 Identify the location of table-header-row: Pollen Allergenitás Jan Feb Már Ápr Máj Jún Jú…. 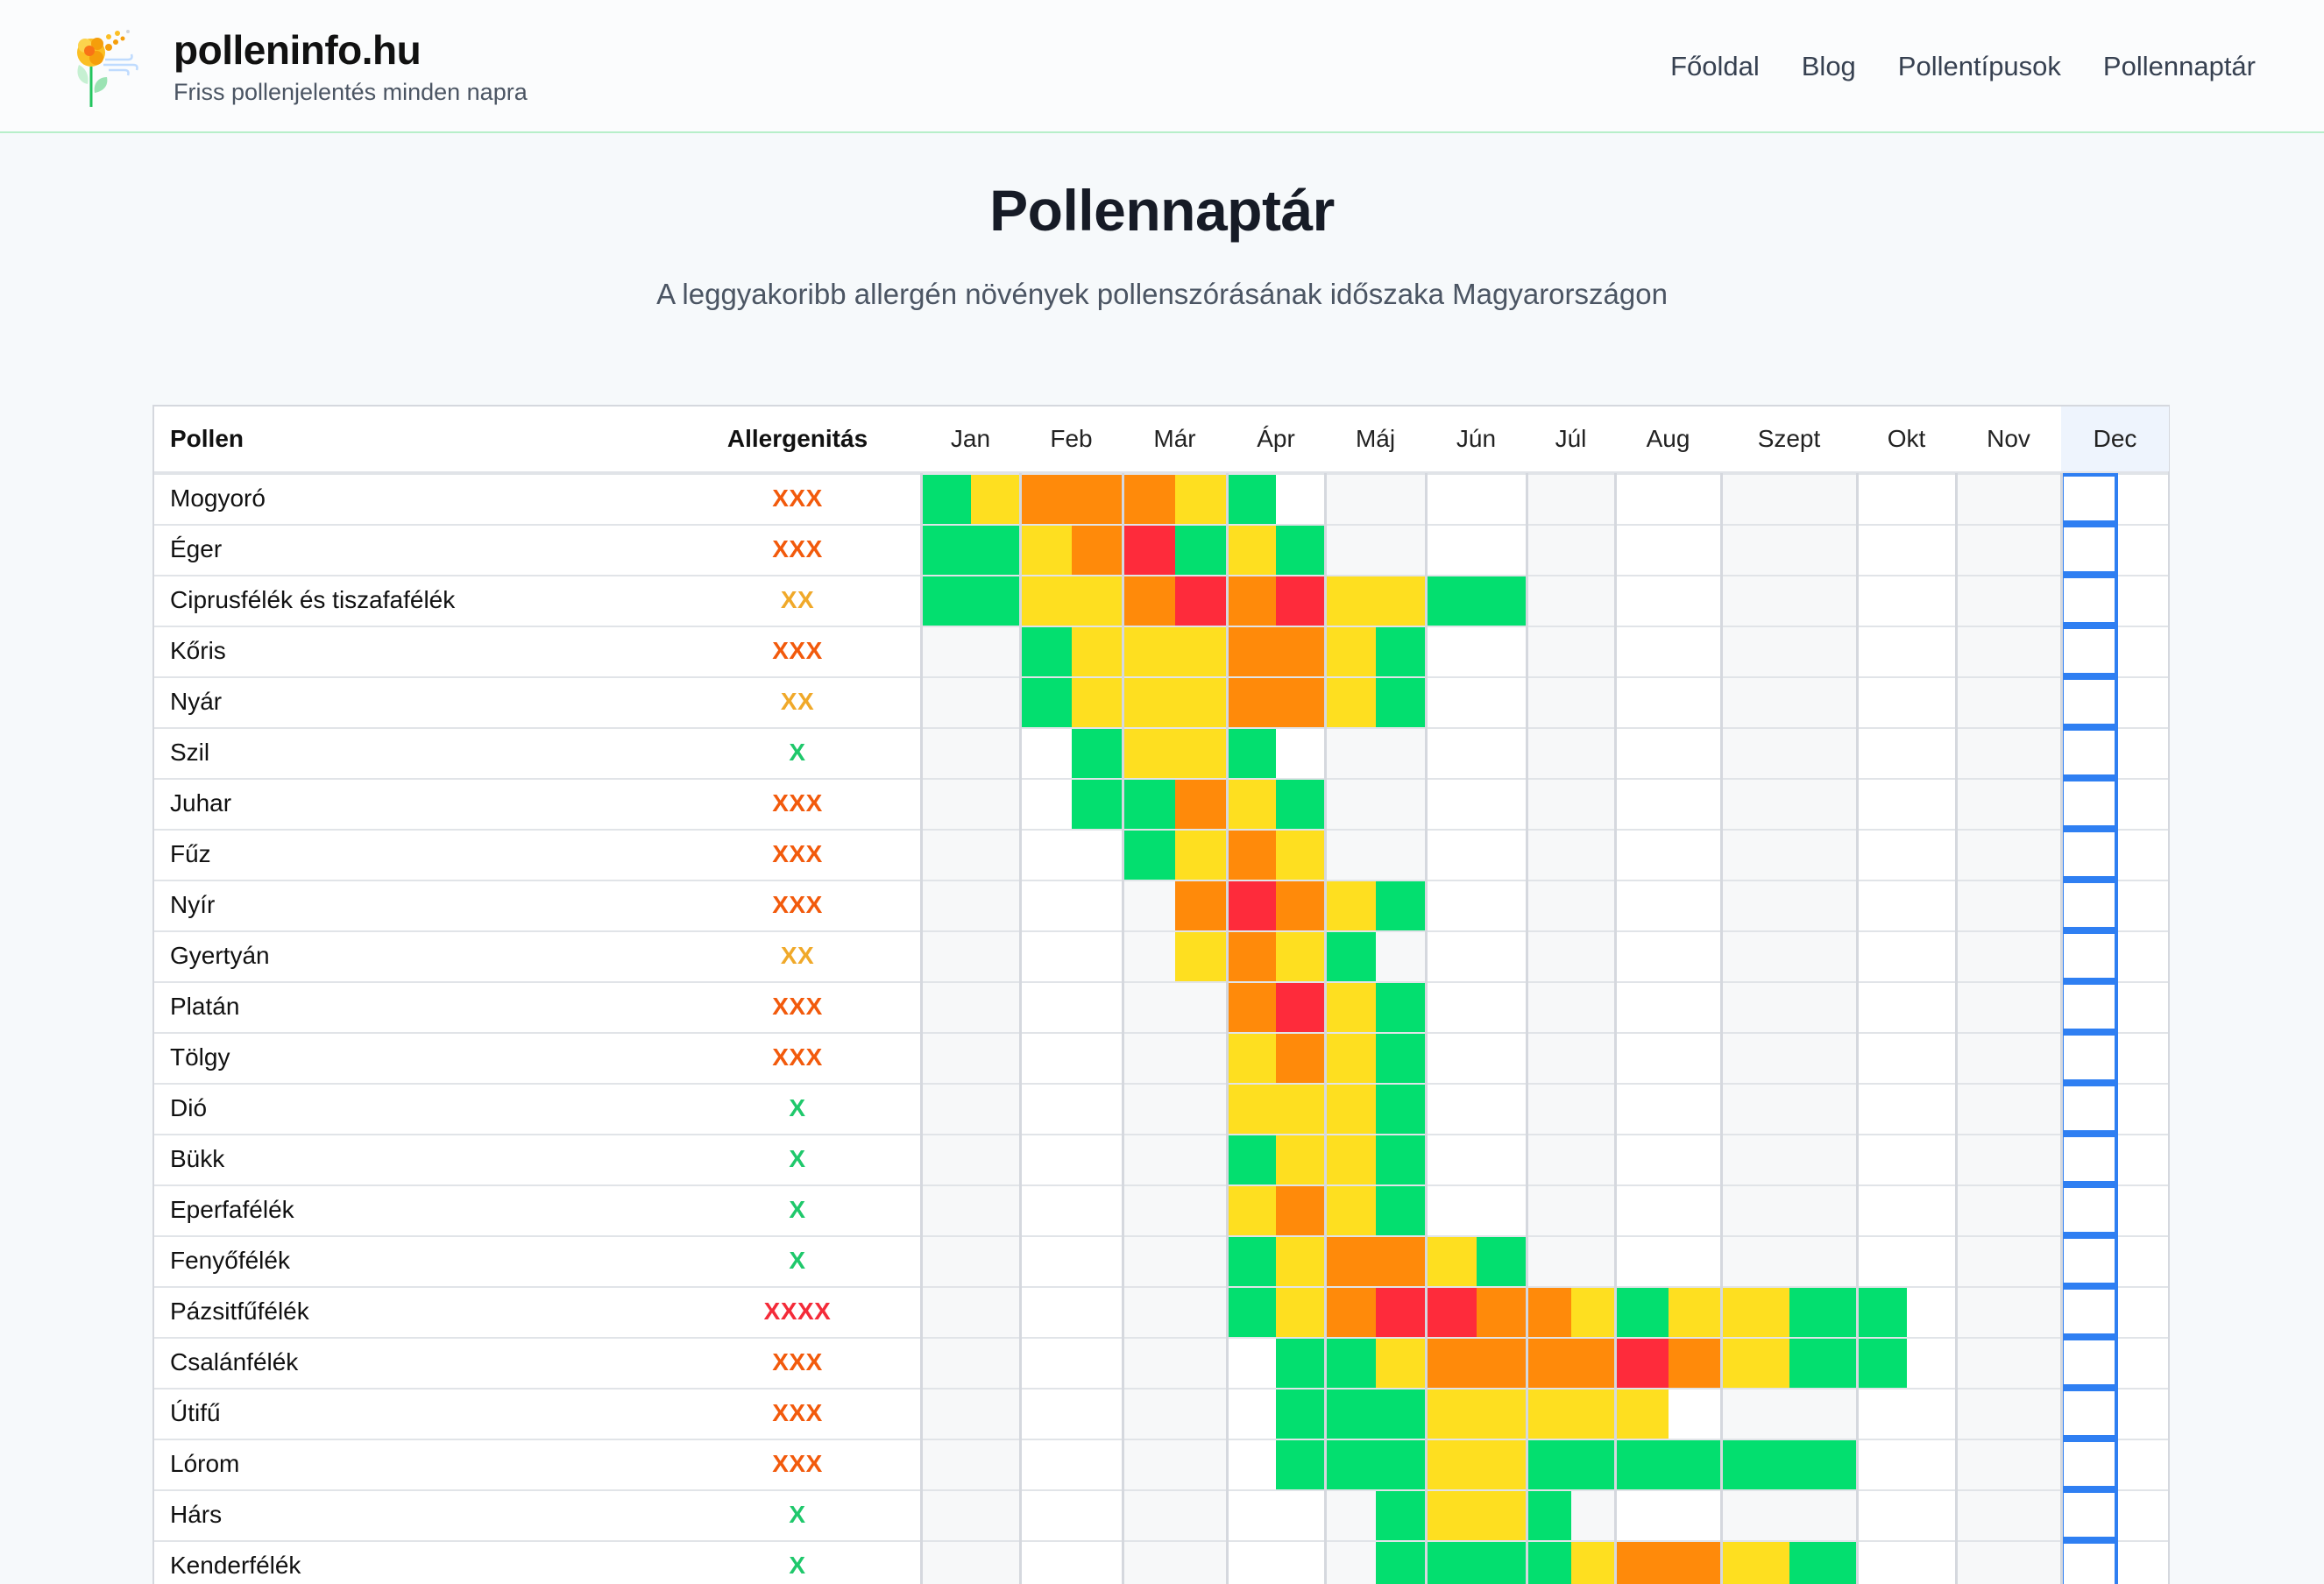
(1161, 440).